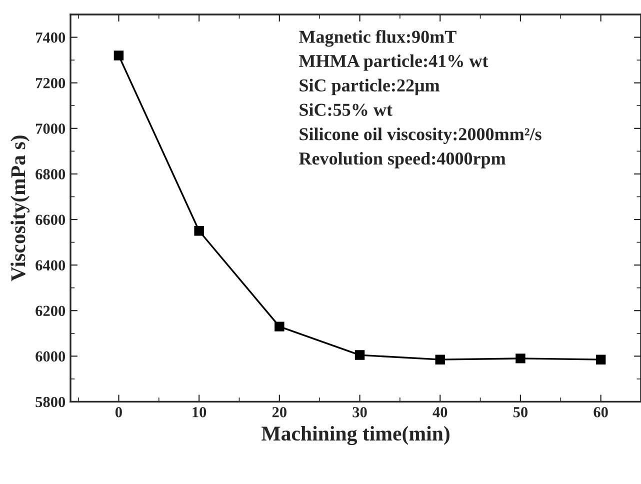 The height and width of the screenshot is (484, 641). Describe the element at coordinates (377, 38) in the screenshot. I see `annotation: Magnetic flux:90mT` at that location.